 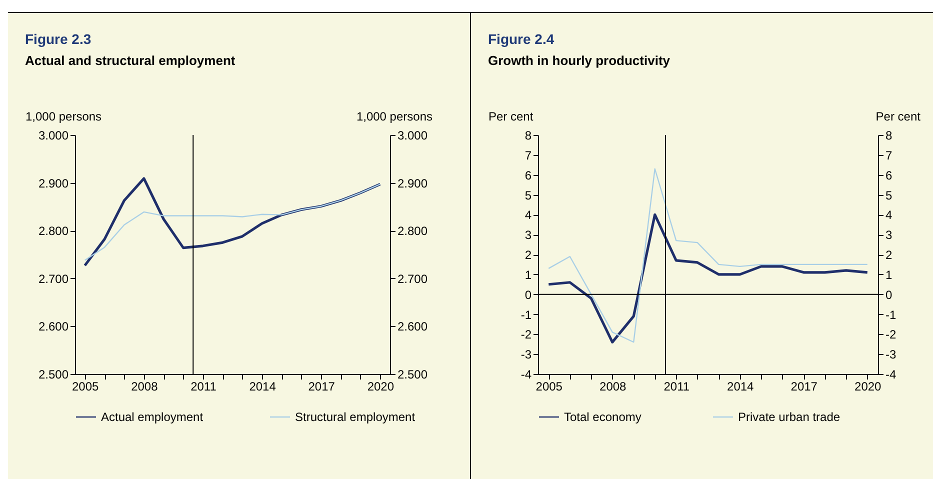 What do you see at coordinates (526, 355) in the screenshot?
I see `y-tick-label: -3` at bounding box center [526, 355].